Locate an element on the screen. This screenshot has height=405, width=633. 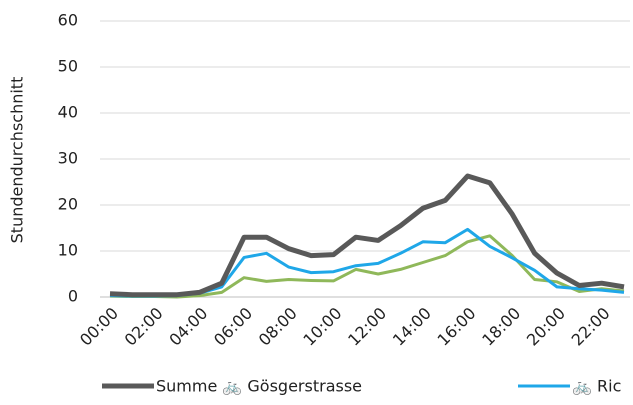
x-tick-label: 10:00 is located at coordinates (322, 327).